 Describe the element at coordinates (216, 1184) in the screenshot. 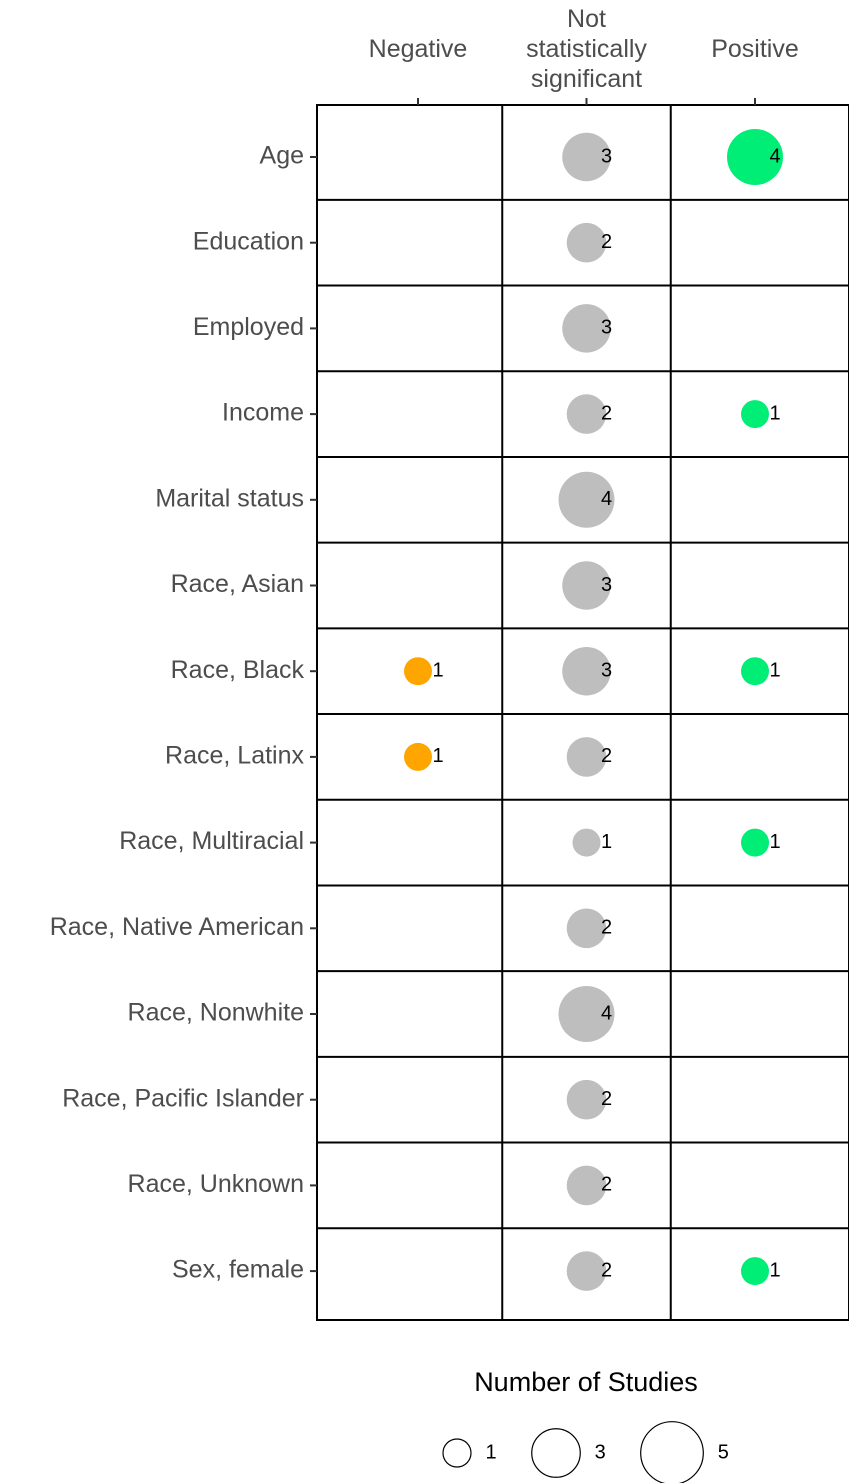

I see `y-tick-label: Race, Unknown` at that location.